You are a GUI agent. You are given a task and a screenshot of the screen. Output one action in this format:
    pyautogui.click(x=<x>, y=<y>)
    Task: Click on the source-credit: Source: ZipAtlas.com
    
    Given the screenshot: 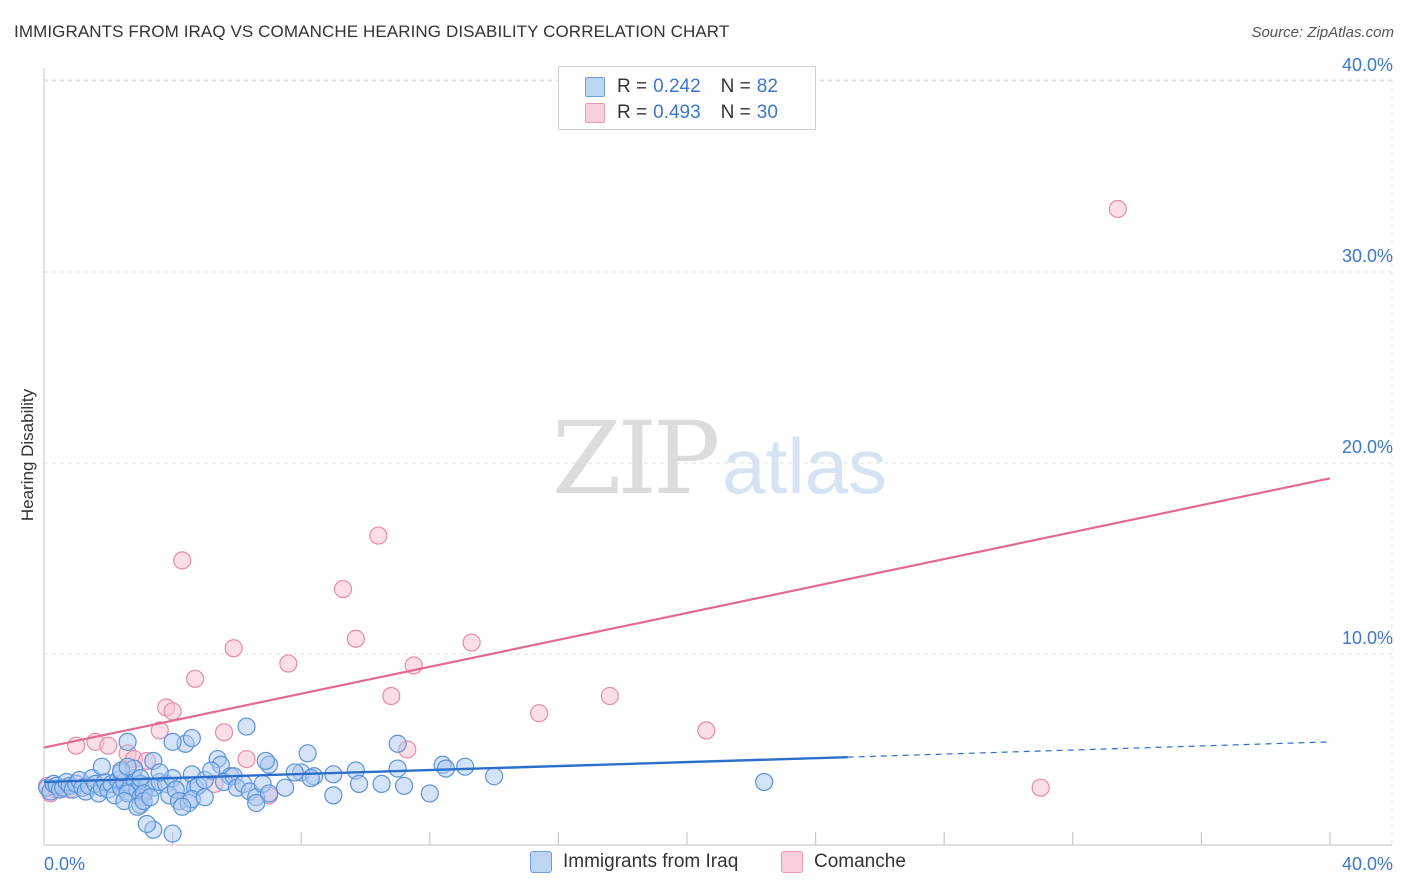 What is the action you would take?
    pyautogui.click(x=1322, y=32)
    